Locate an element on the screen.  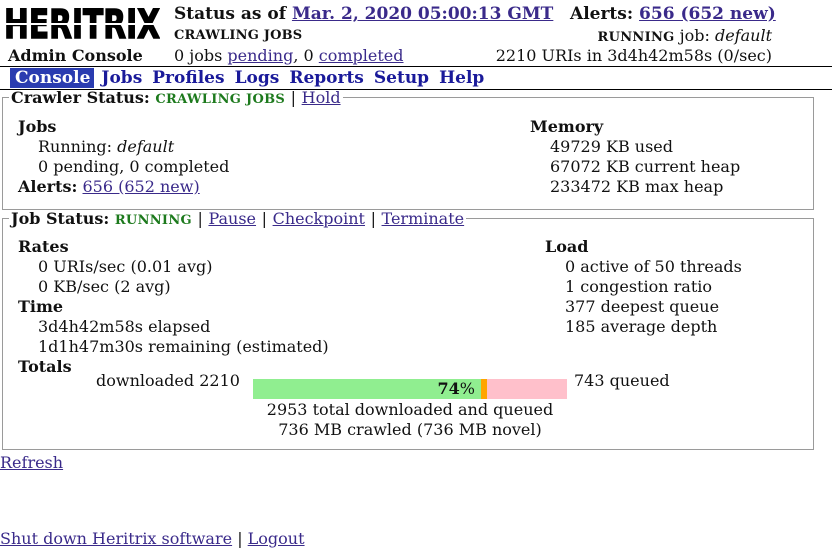
running-job-name: default is located at coordinates (743, 35).